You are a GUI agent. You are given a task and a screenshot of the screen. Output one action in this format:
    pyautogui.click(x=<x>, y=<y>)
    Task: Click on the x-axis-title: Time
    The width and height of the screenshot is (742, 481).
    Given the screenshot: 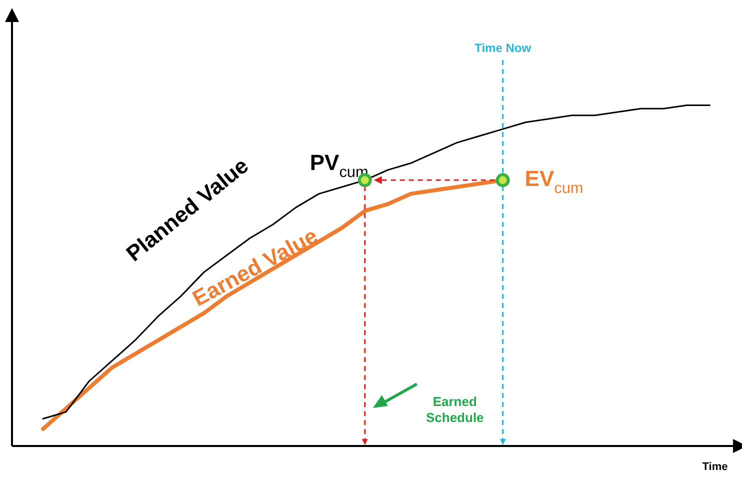 What is the action you would take?
    pyautogui.click(x=715, y=467)
    